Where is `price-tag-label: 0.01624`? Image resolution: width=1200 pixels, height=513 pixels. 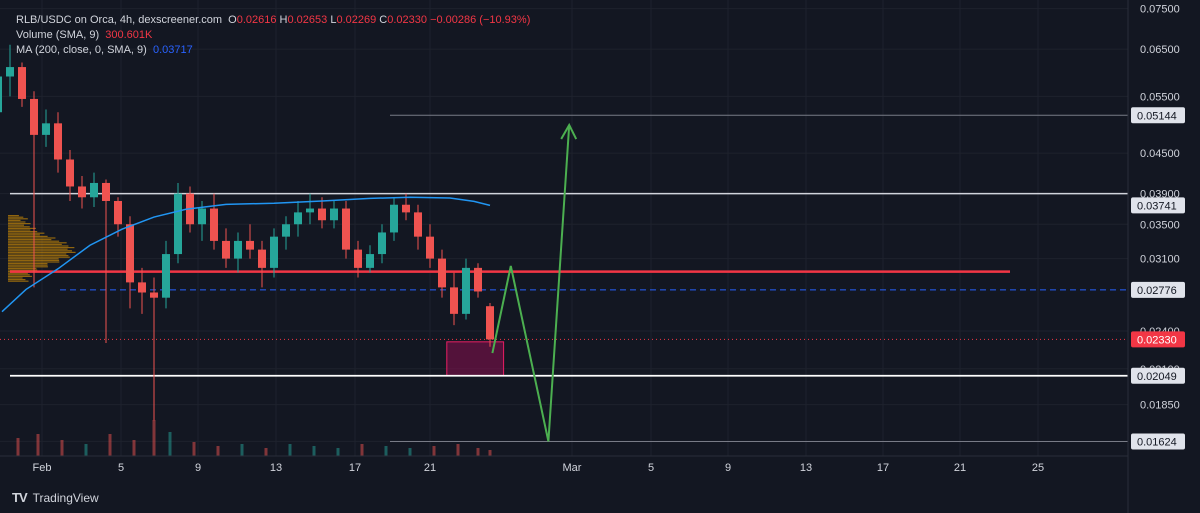 price-tag-label: 0.01624 is located at coordinates (1157, 443).